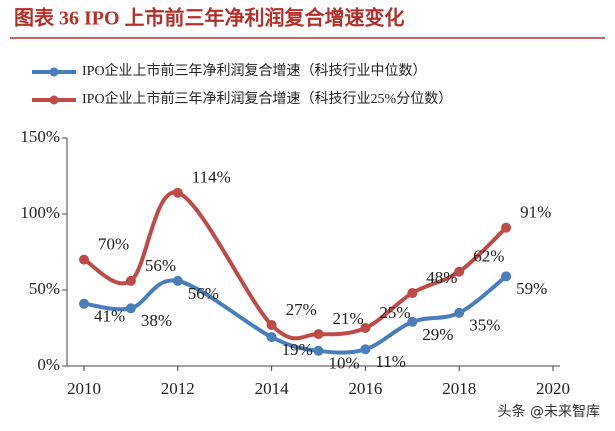 This screenshot has width=615, height=431. I want to click on x-tick-label: 2010, so click(84, 388).